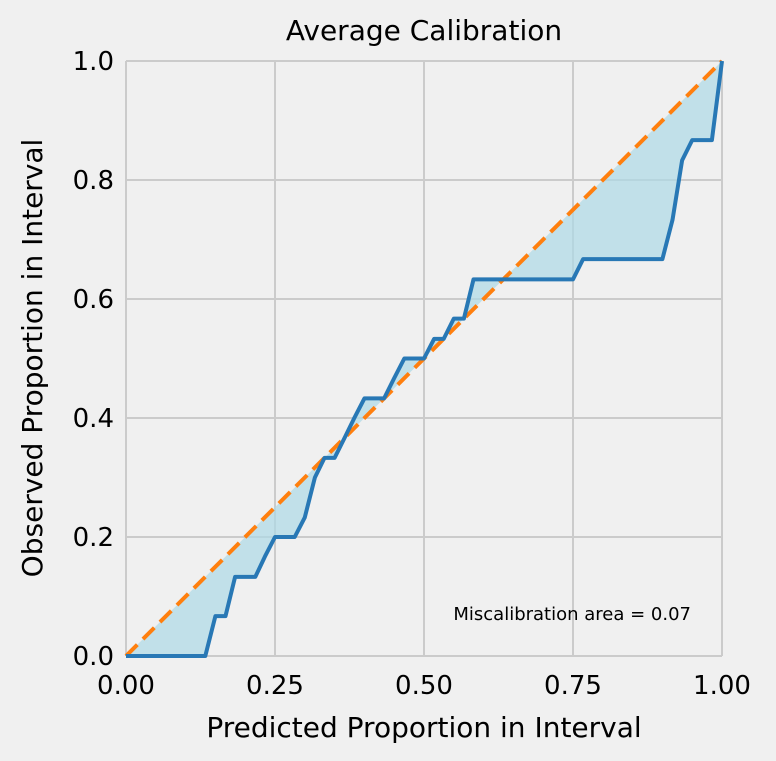  I want to click on x-tick-labels: 0.00 0.25 0.50 0.75 1.00, so click(424, 686).